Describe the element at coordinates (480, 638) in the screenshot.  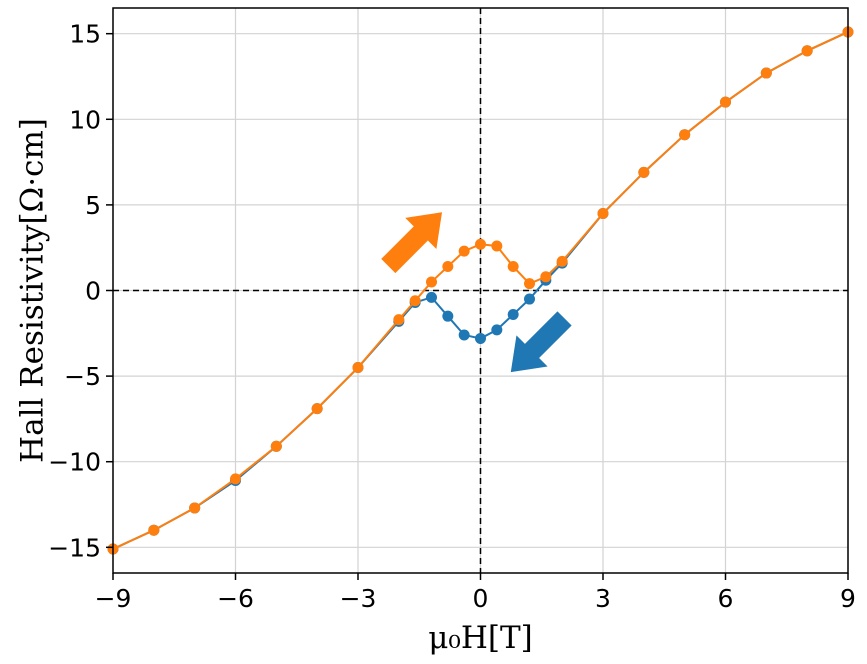
I see `x-axis-label: μ₀H[T]` at that location.